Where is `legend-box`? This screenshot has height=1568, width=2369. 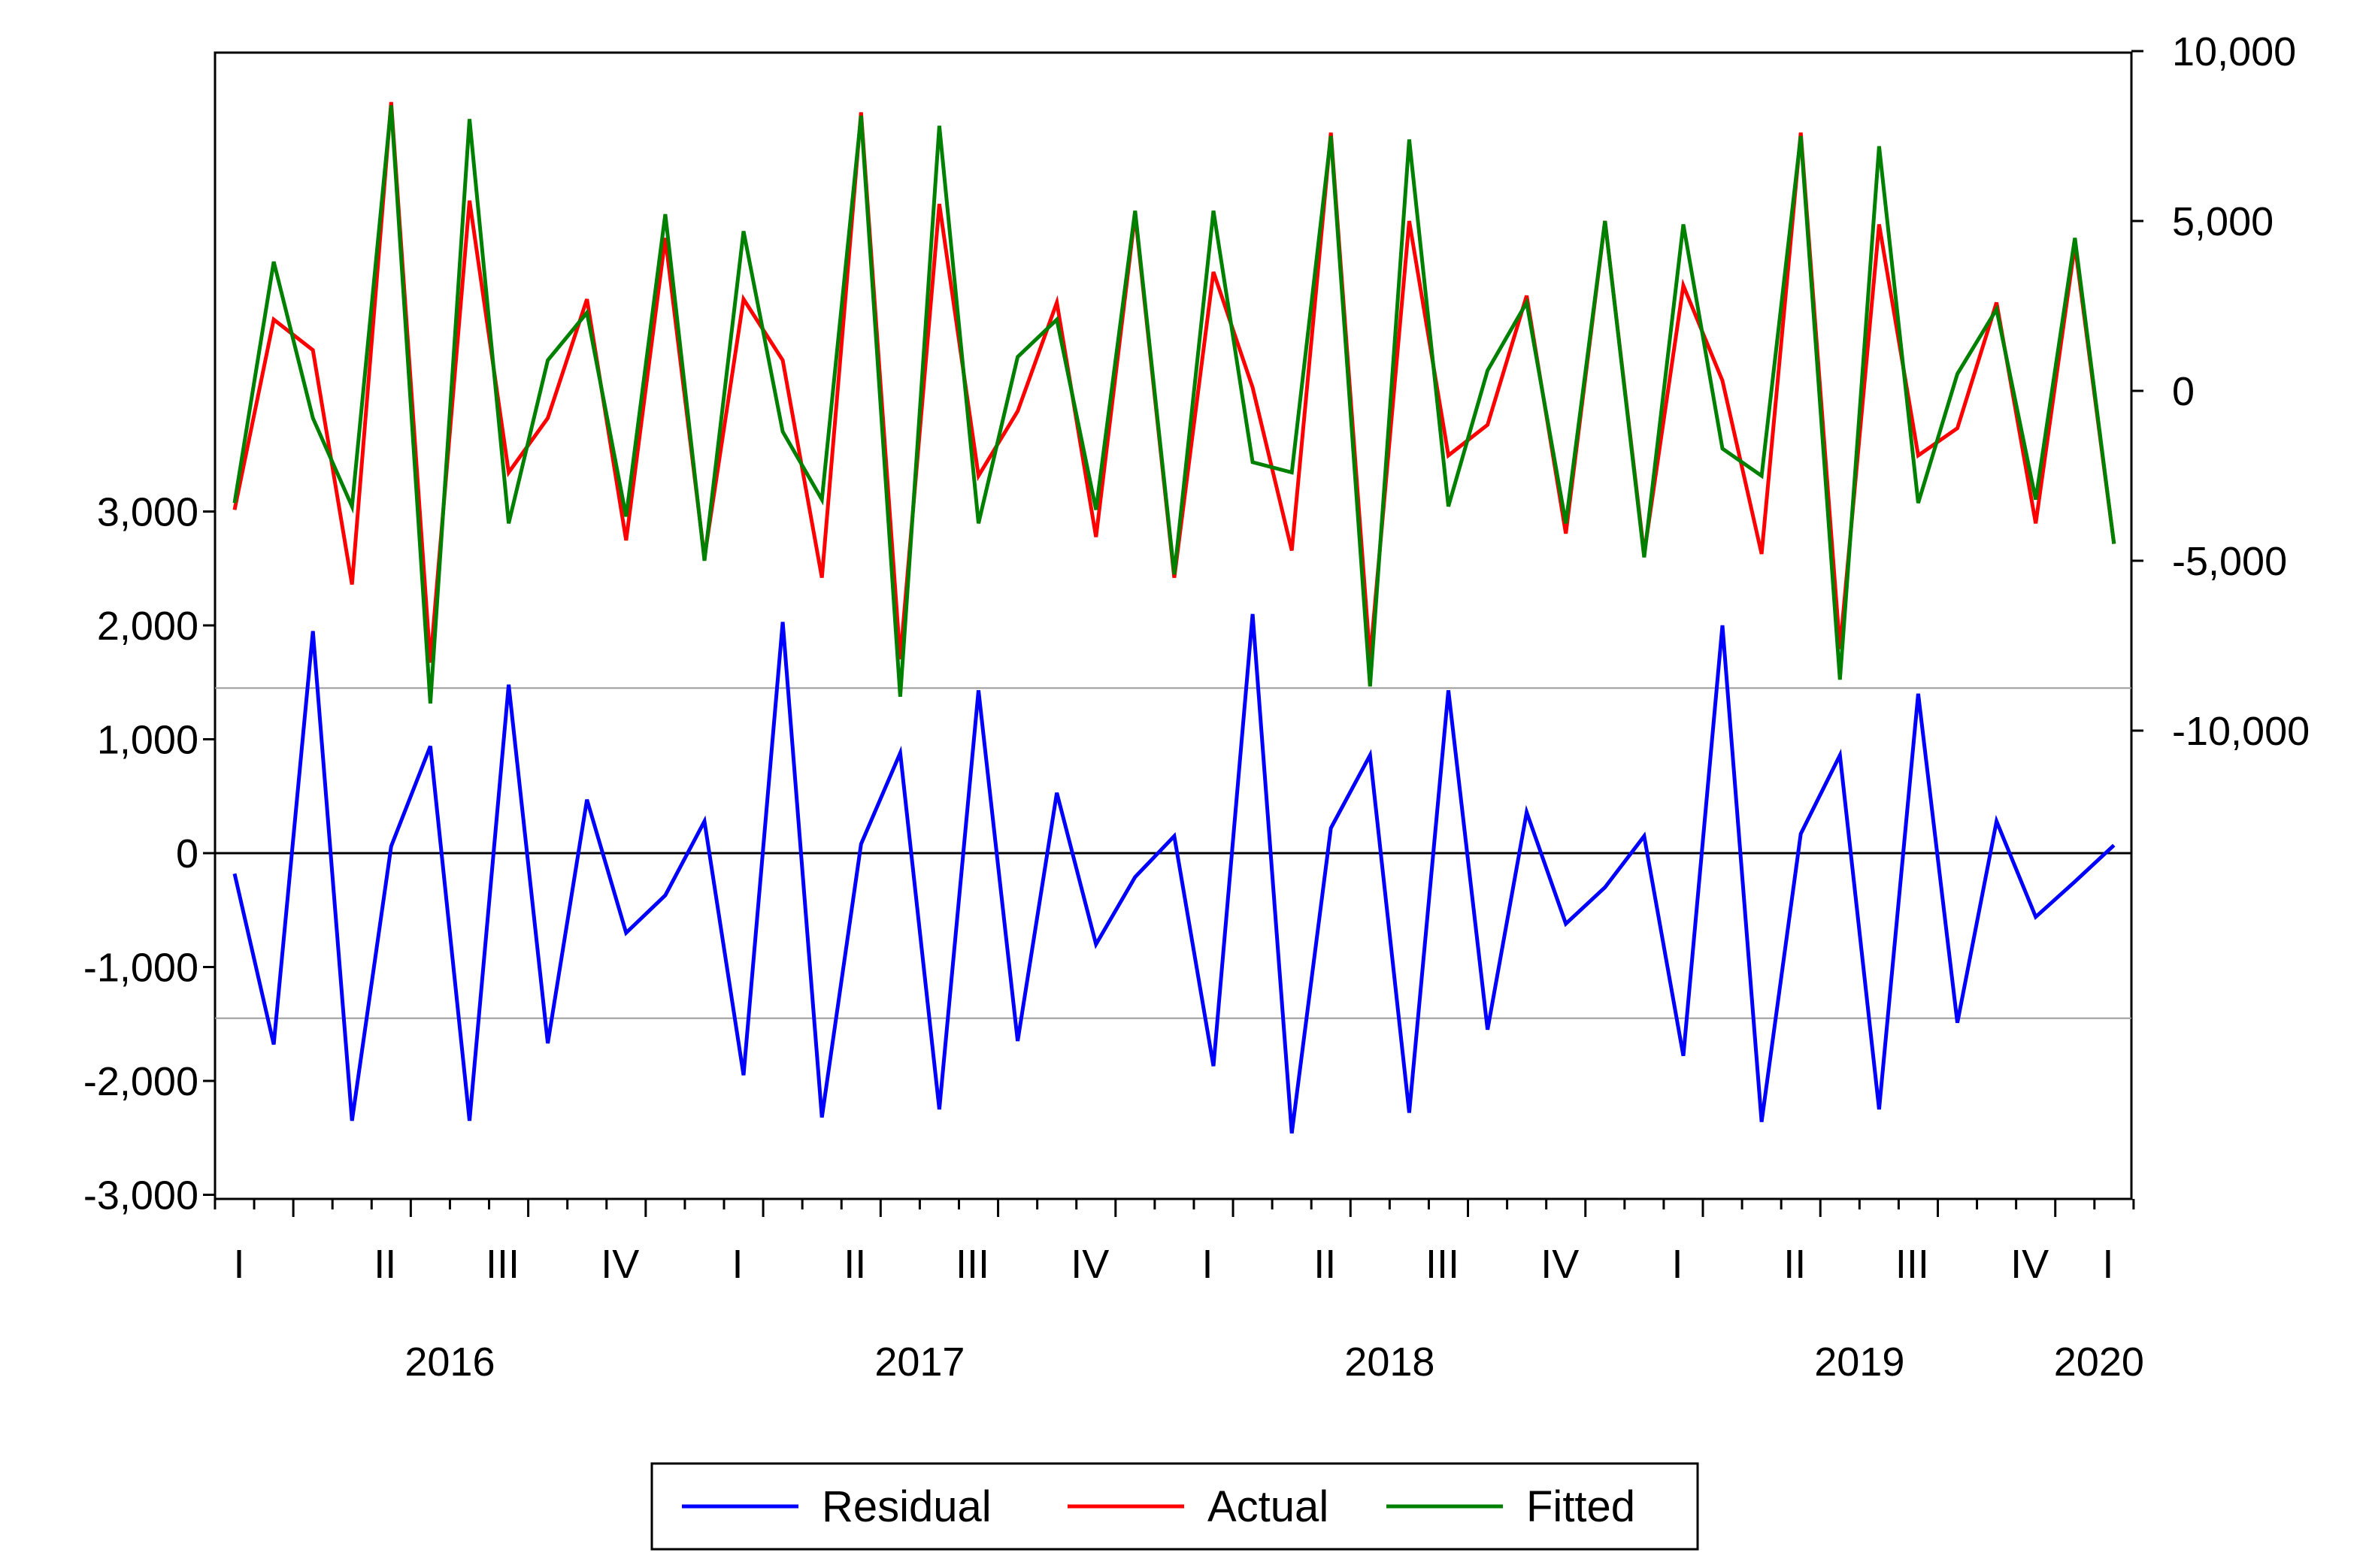 legend-box is located at coordinates (1174, 1506).